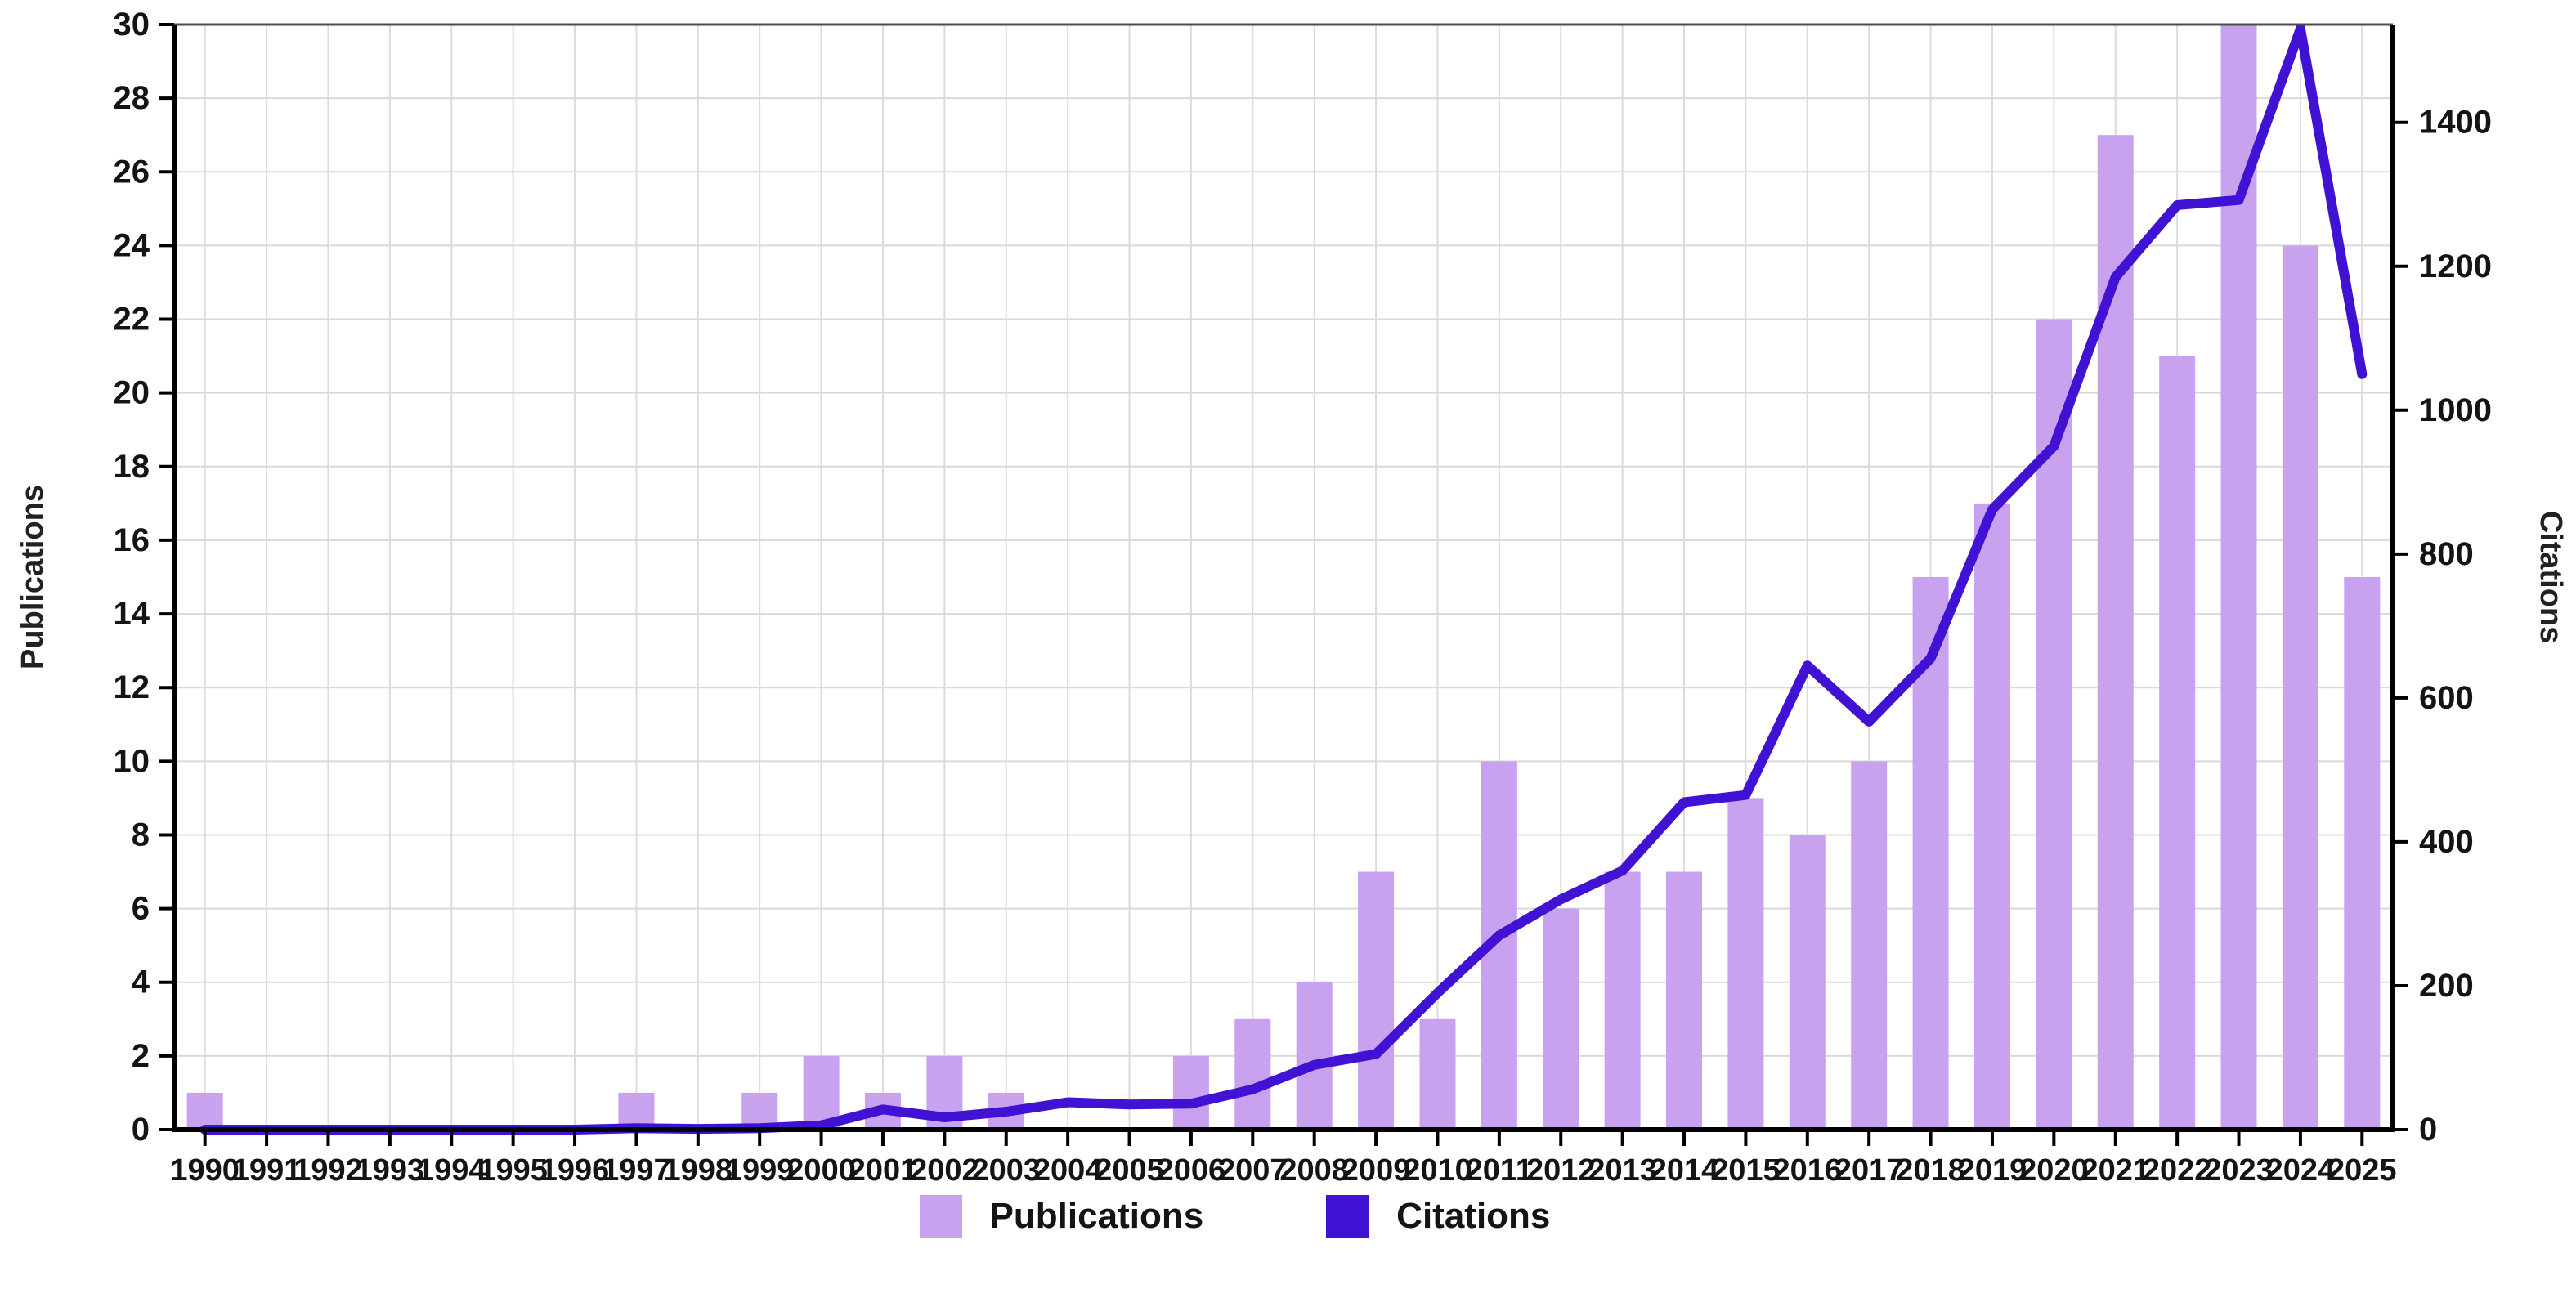 This screenshot has height=1289, width=2576. I want to click on legend-item-publications: Publications, so click(1062, 1216).